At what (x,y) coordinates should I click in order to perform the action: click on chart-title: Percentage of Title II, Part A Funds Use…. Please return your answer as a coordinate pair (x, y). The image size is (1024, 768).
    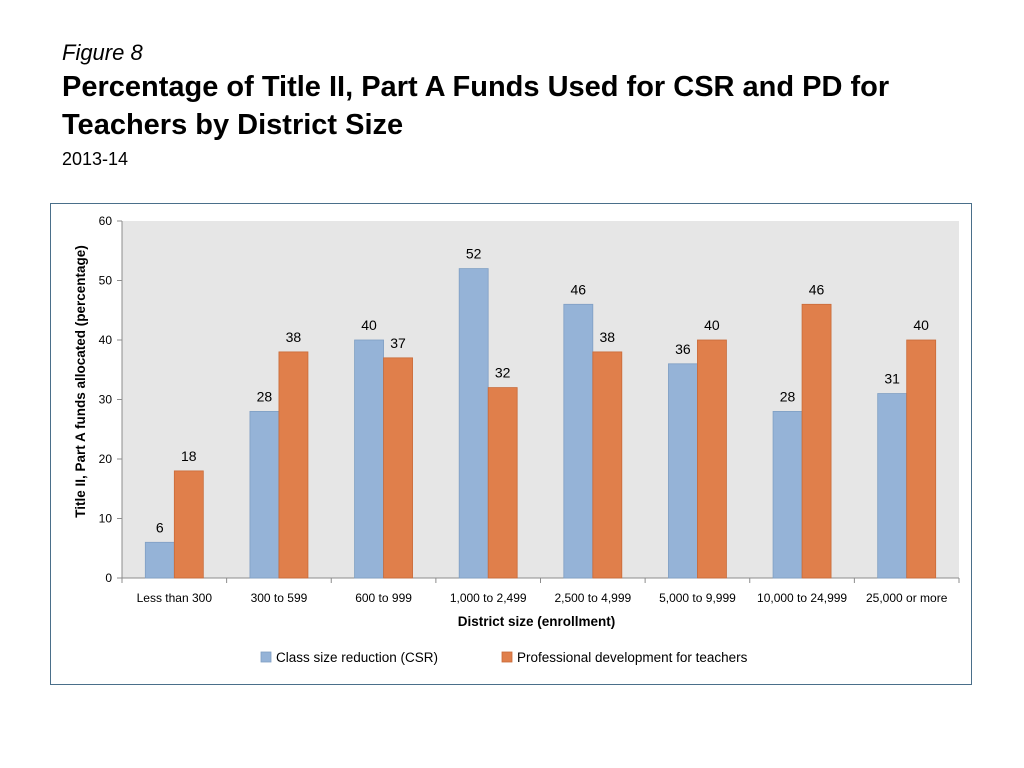
    Looking at the image, I should click on (476, 106).